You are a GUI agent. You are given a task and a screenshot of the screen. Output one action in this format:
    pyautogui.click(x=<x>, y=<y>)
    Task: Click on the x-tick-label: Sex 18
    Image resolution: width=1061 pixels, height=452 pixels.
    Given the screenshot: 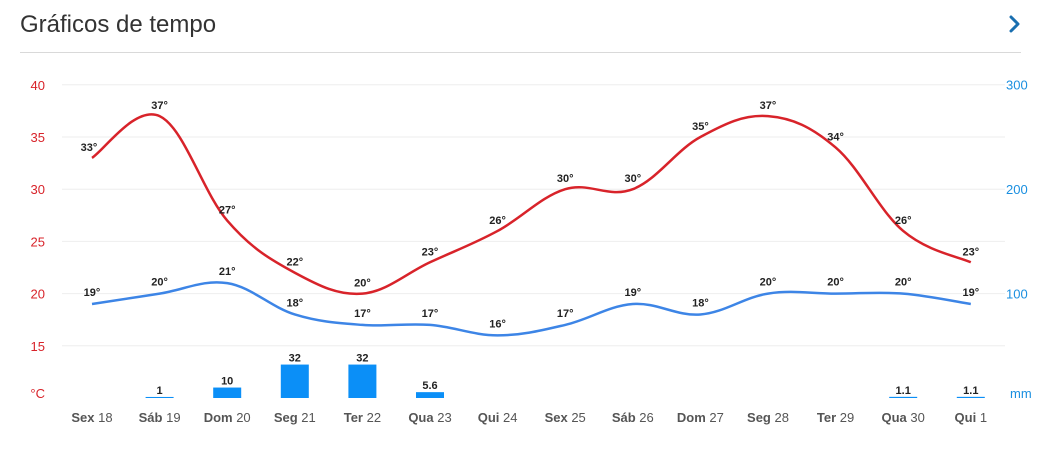 What is the action you would take?
    pyautogui.click(x=91, y=417)
    